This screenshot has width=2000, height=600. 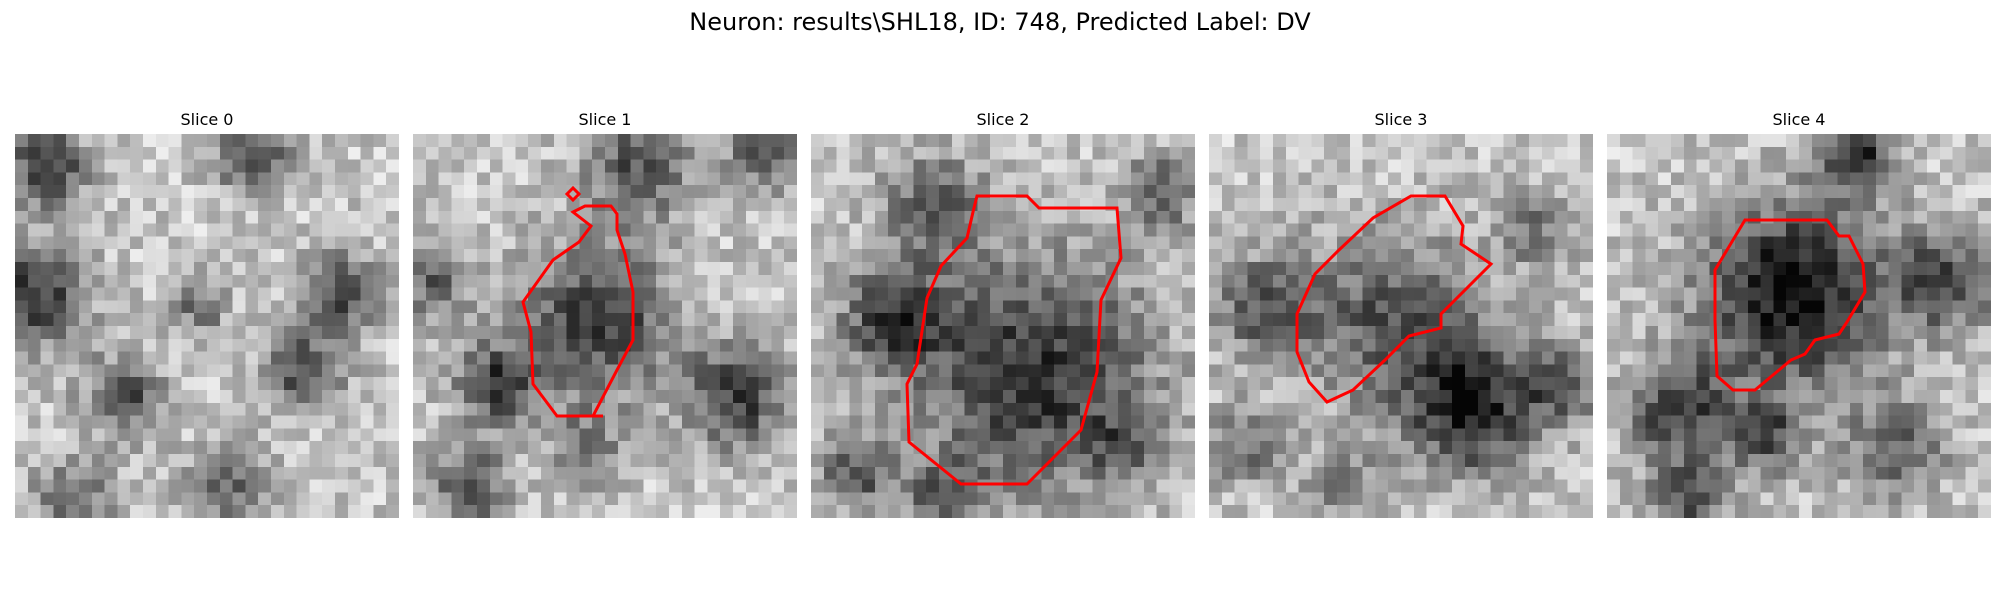 I want to click on slice-panel-3: Slice 3, so click(x=1401, y=314).